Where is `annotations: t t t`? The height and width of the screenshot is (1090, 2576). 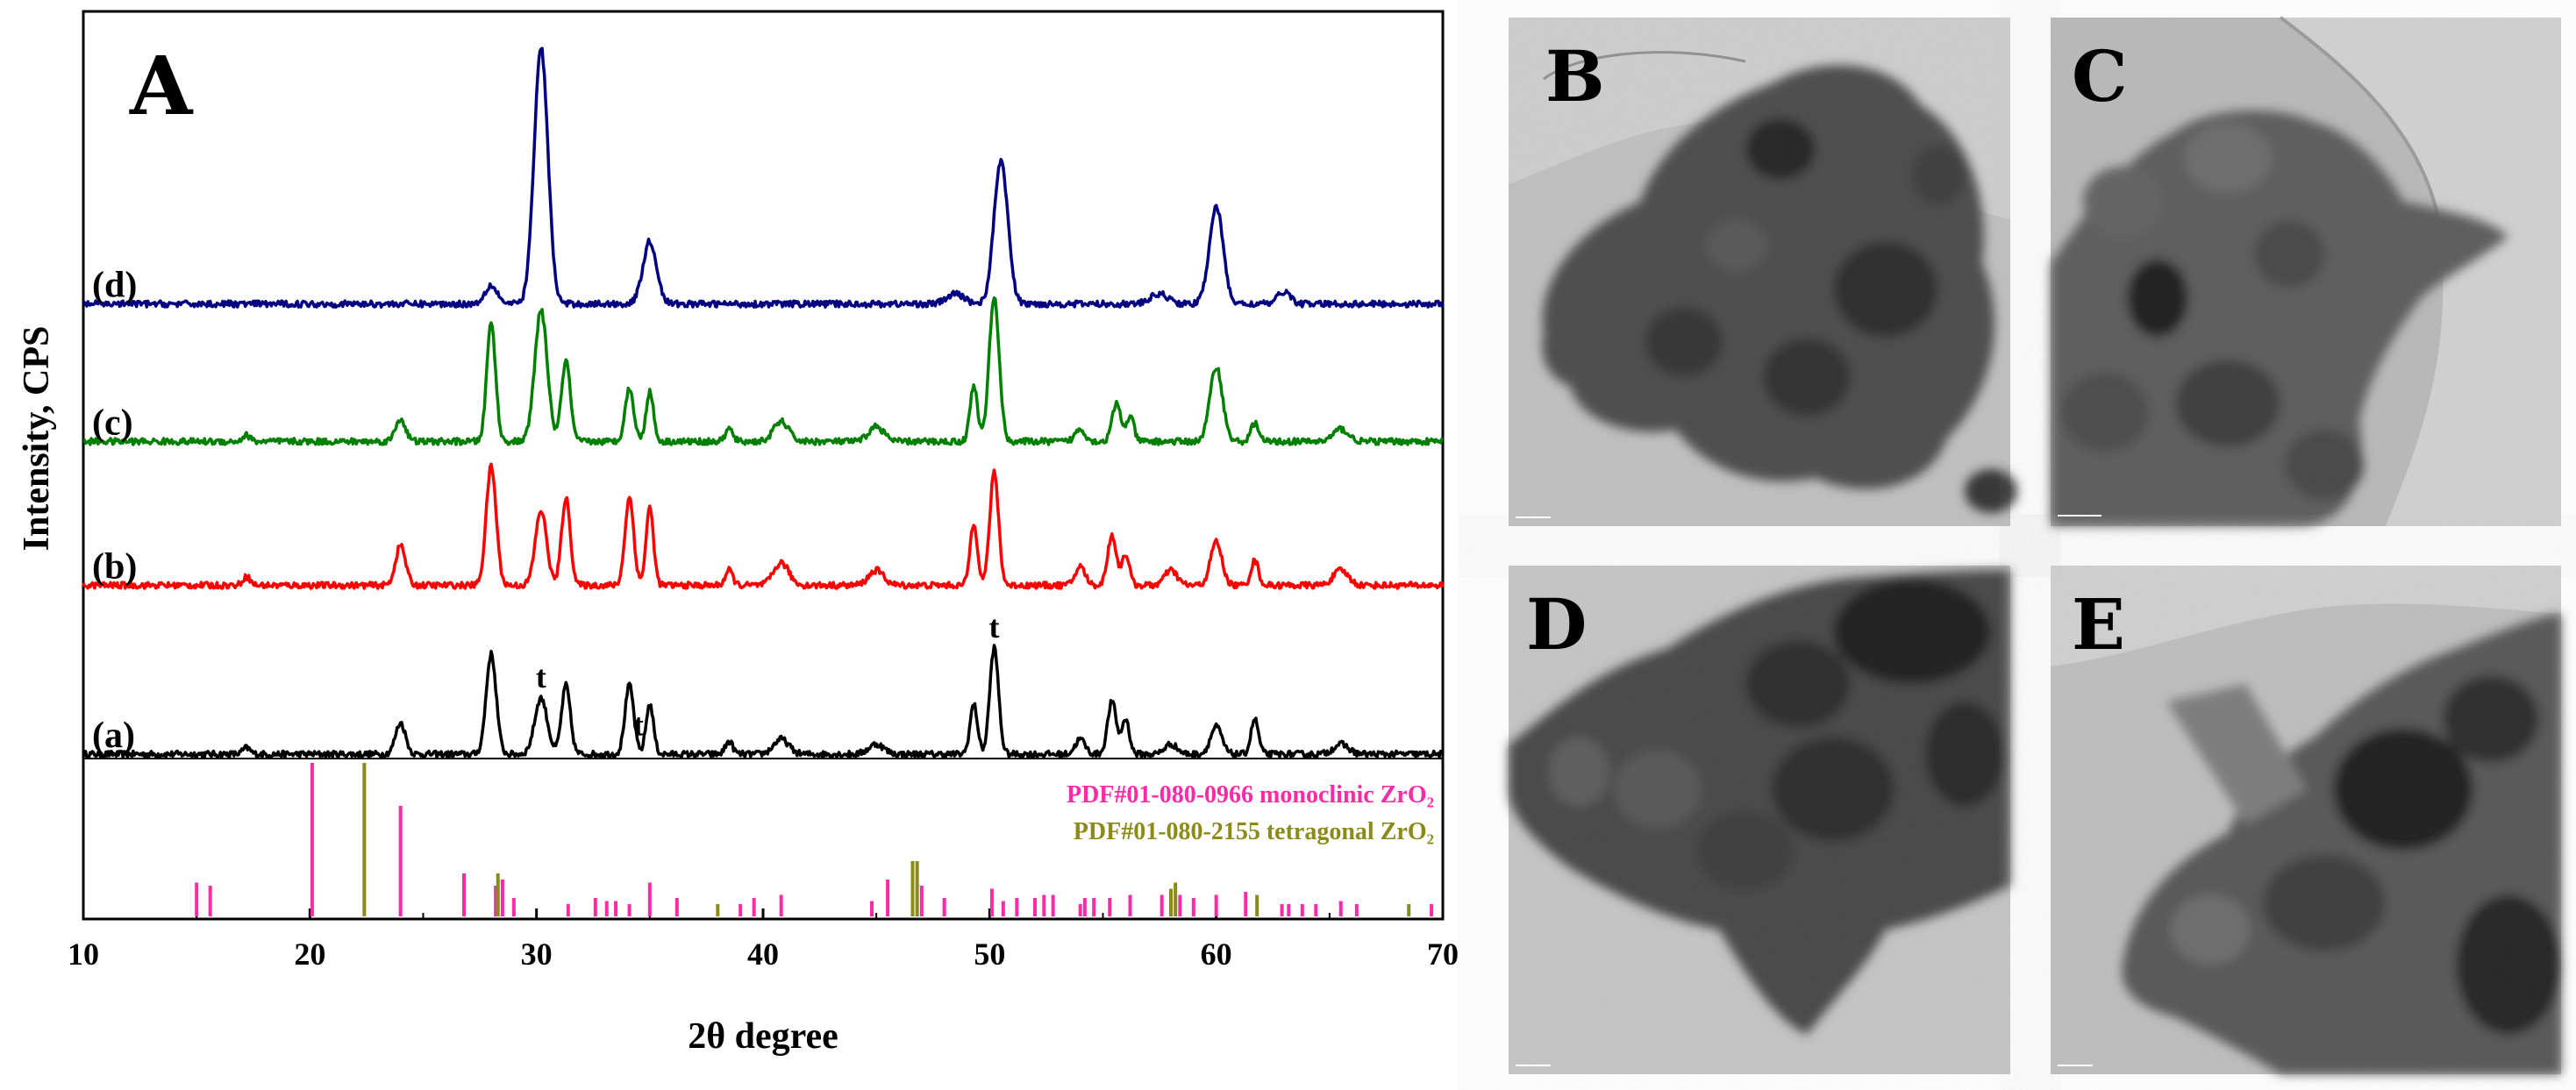 annotations: t t t is located at coordinates (768, 676).